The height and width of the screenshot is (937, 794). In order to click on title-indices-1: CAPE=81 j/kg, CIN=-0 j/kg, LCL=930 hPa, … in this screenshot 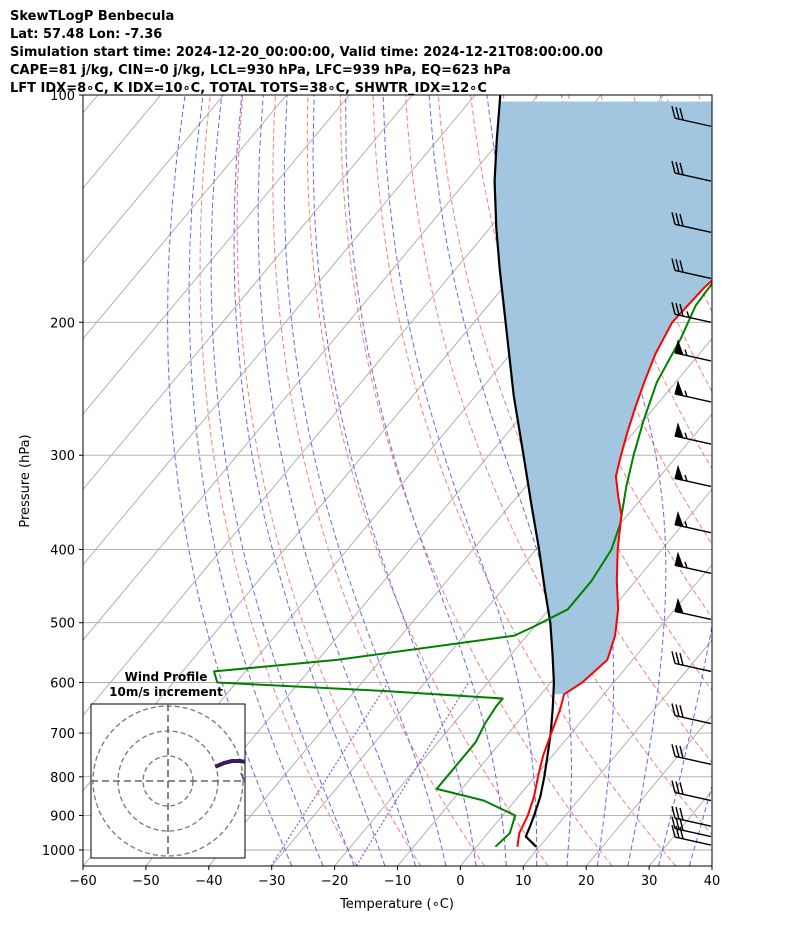, I will do `click(260, 70)`.